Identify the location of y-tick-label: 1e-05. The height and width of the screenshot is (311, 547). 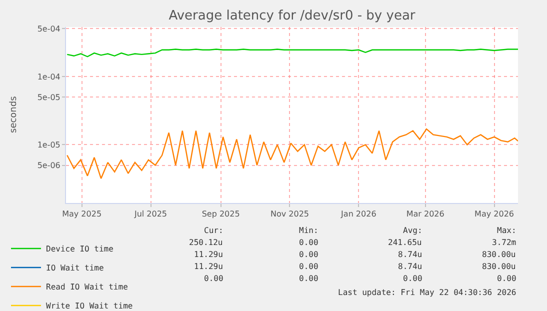
(48, 145).